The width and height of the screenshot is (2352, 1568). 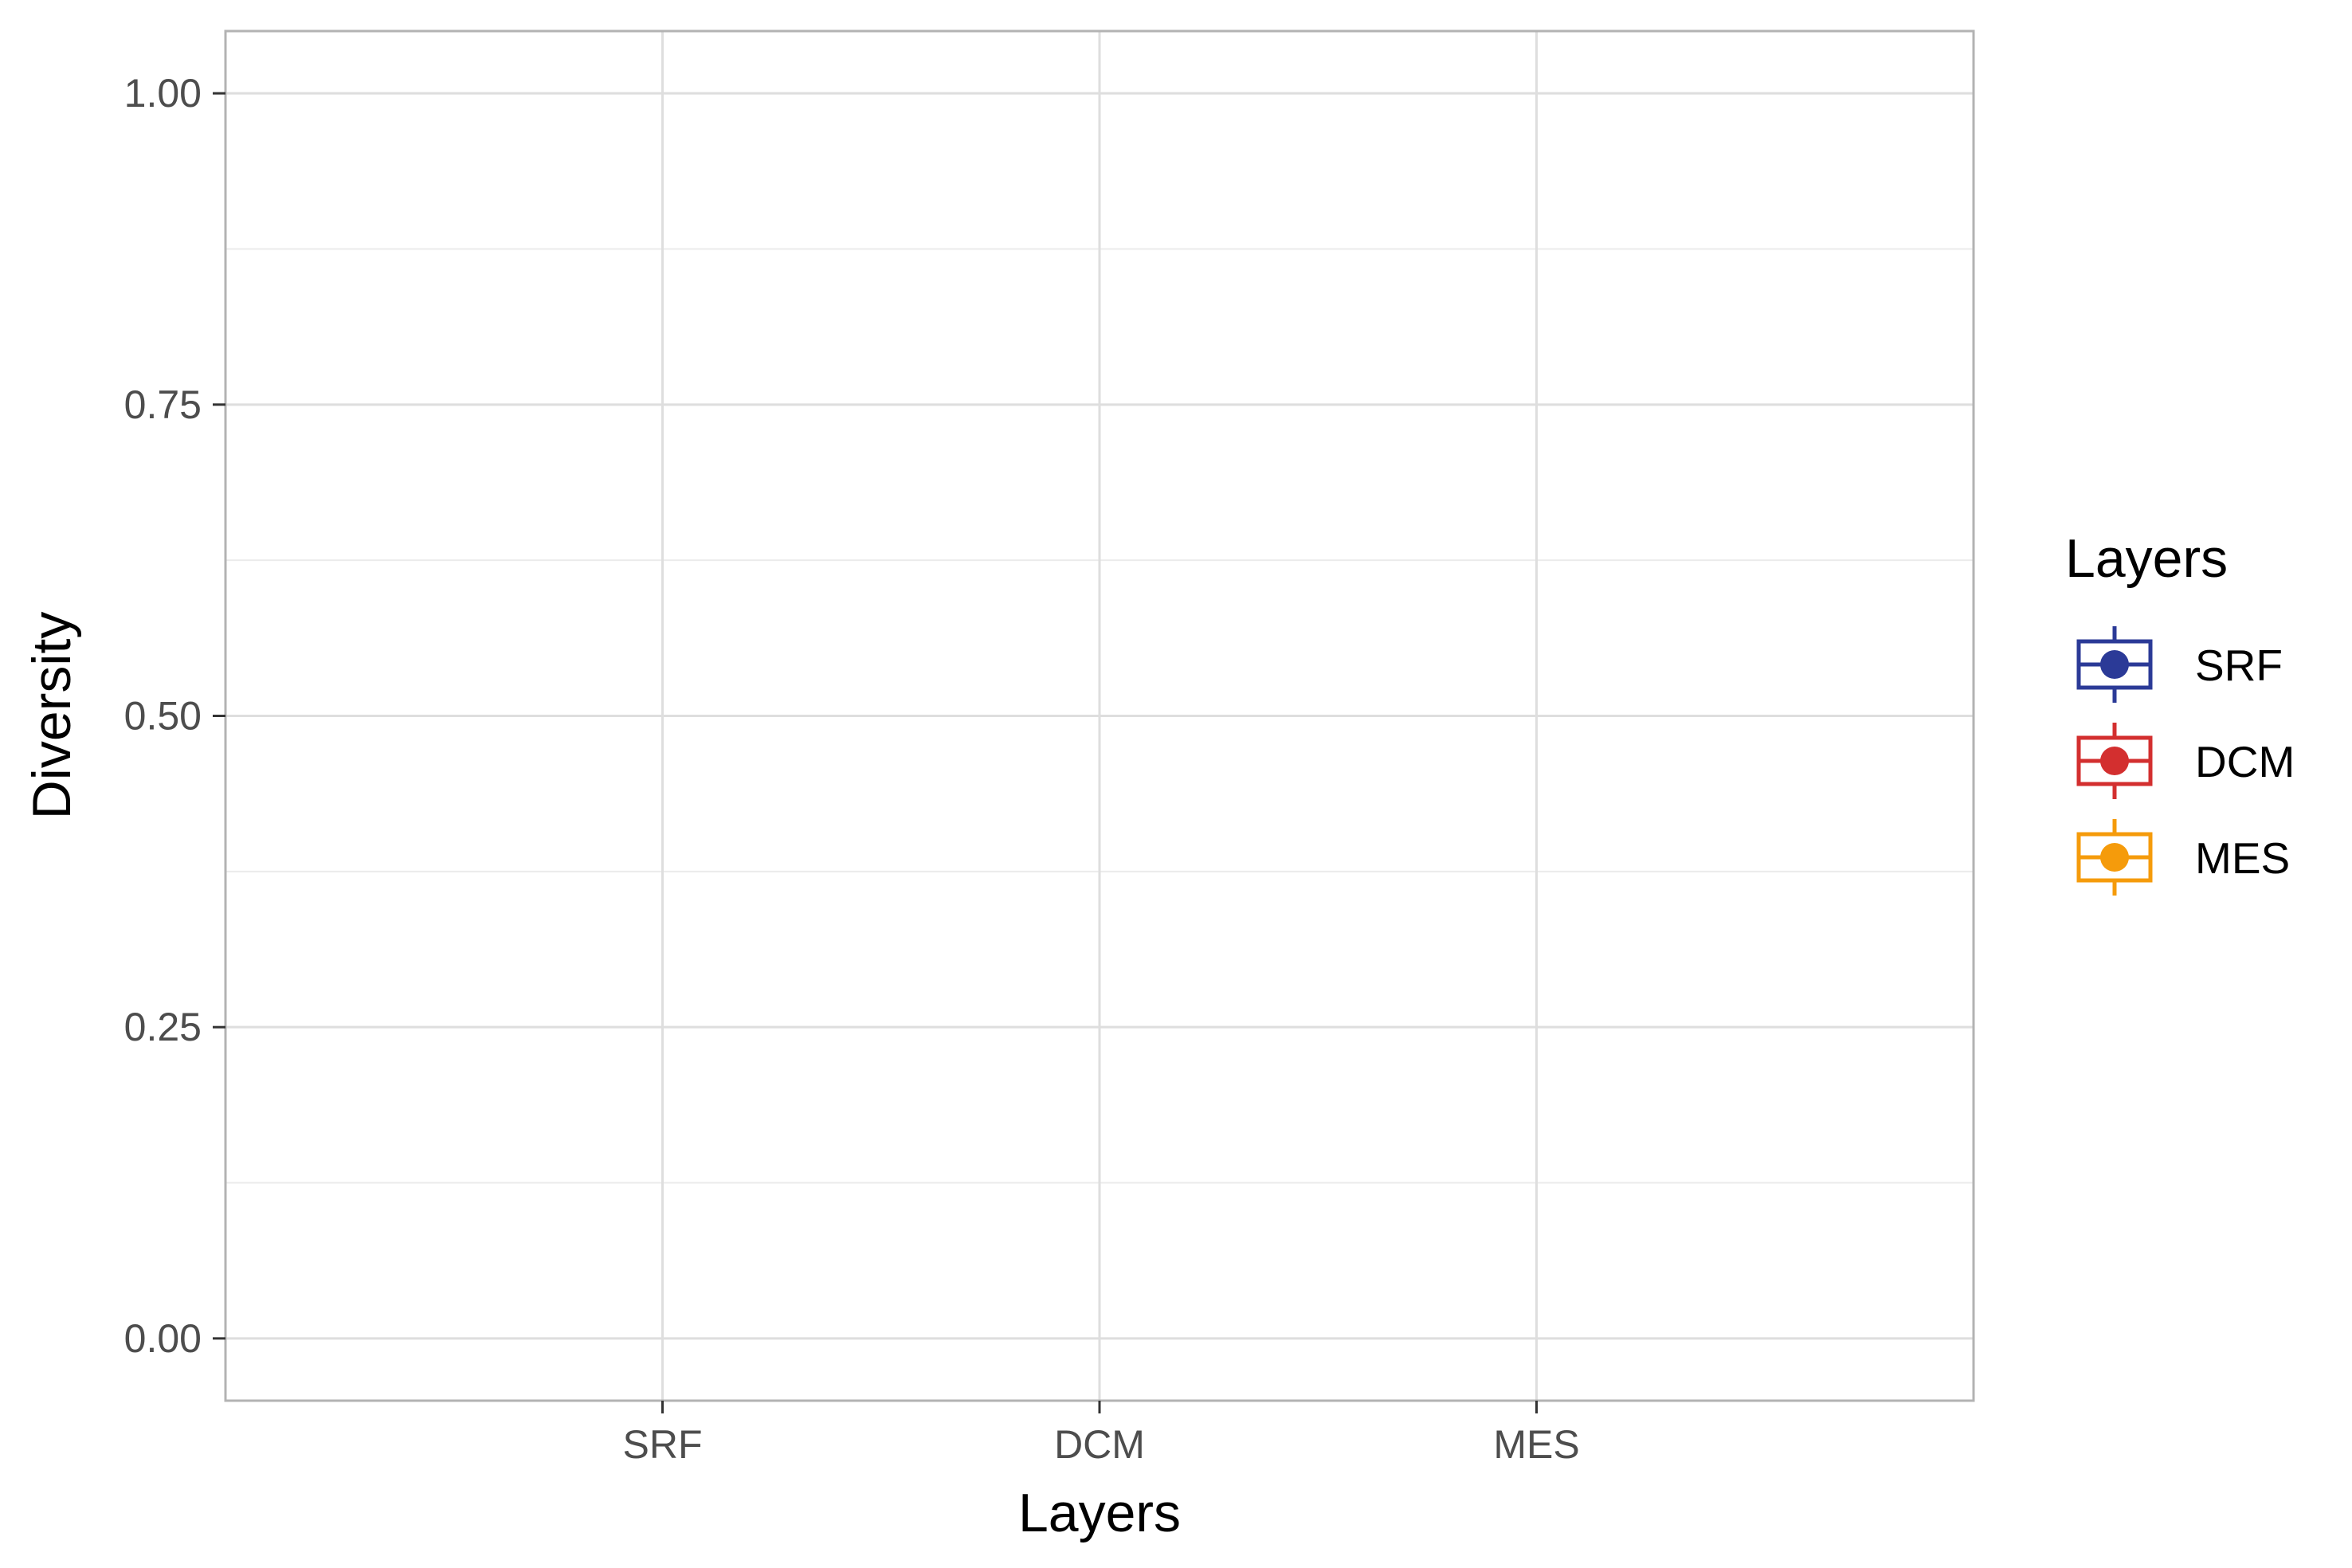 I want to click on x-axis-ticks: SRF DCM MES, so click(x=1101, y=1434).